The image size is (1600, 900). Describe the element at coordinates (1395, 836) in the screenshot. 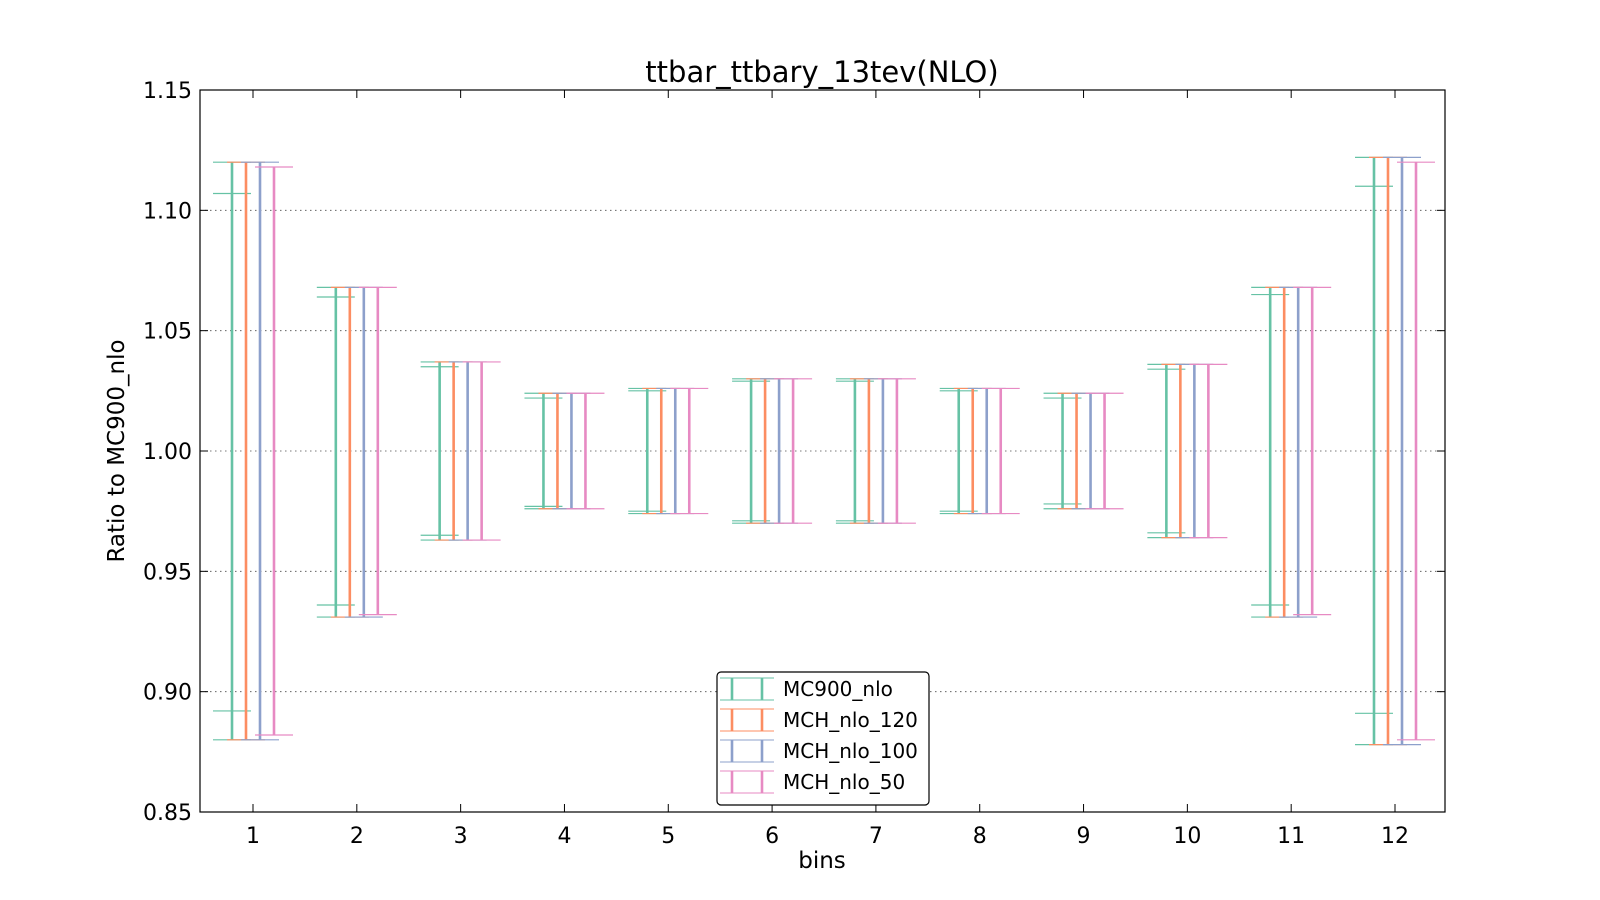

I see `x-tick-label: 12` at that location.